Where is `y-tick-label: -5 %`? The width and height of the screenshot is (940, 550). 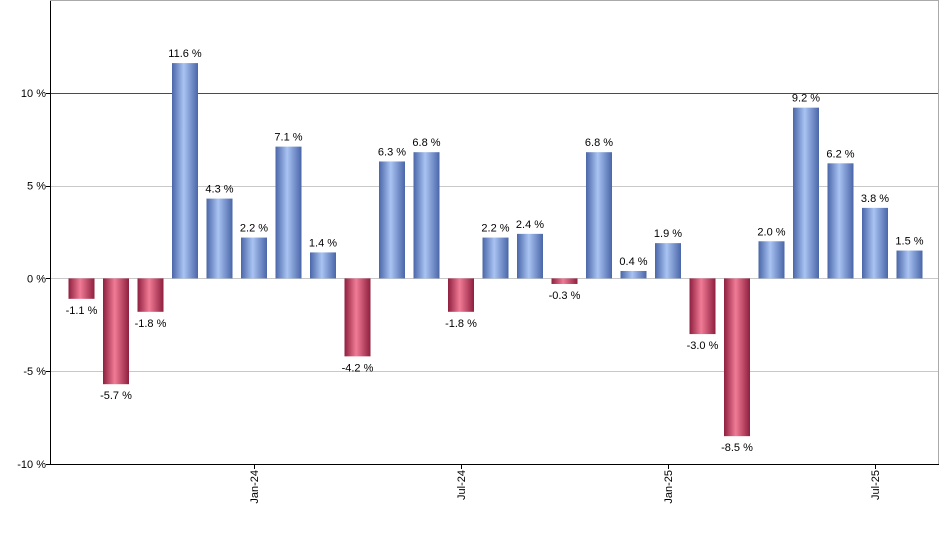
y-tick-label: -5 % is located at coordinates (34, 372).